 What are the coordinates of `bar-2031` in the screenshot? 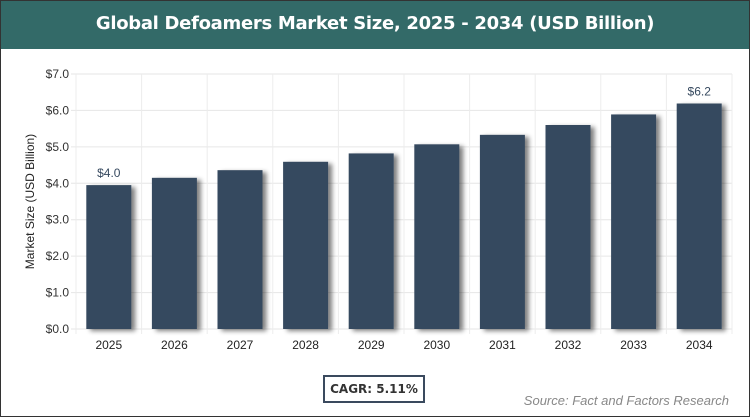 It's located at (502, 231).